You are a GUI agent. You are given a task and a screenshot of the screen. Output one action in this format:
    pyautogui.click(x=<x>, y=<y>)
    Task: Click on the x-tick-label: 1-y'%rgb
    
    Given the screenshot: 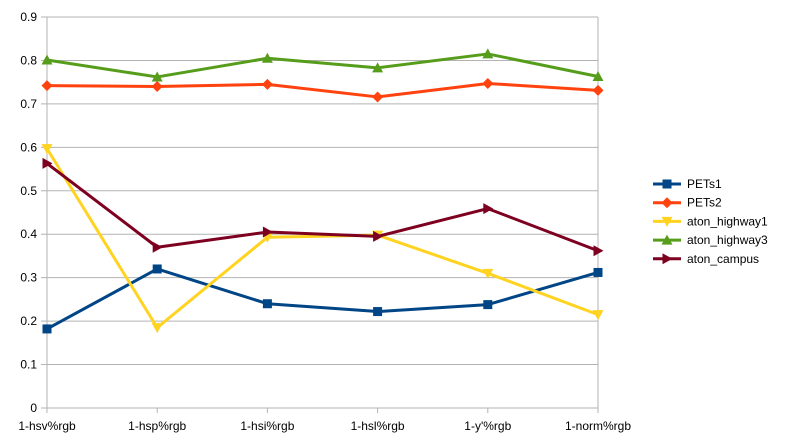 What is the action you would take?
    pyautogui.click(x=487, y=426)
    